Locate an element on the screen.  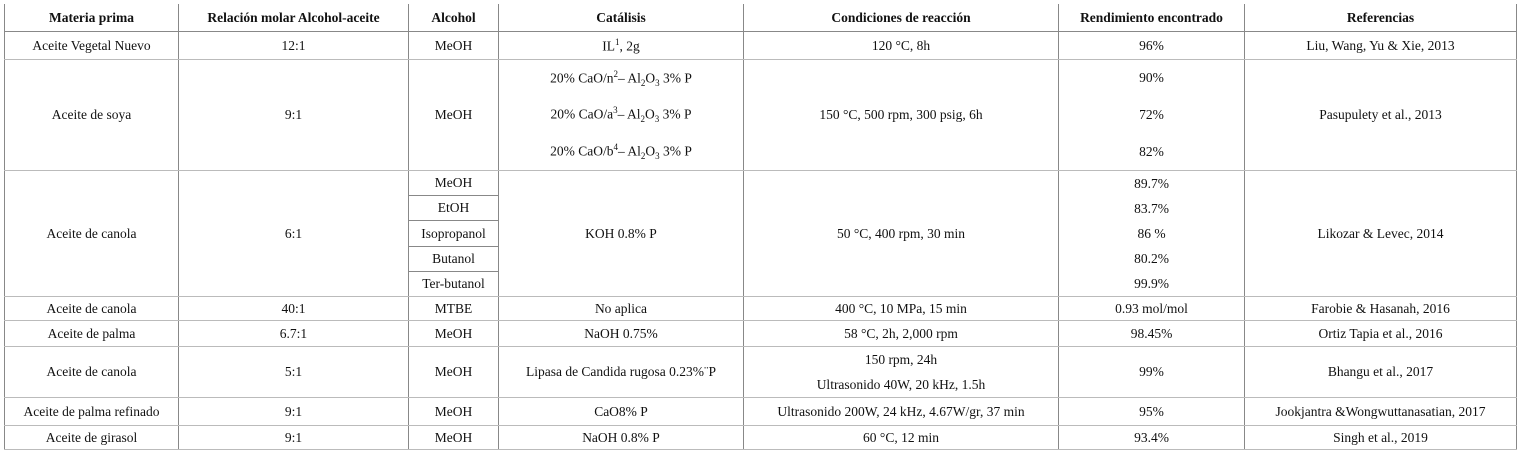
cell-content: Farobie & Hasanah, 2016 is located at coordinates (1380, 308).